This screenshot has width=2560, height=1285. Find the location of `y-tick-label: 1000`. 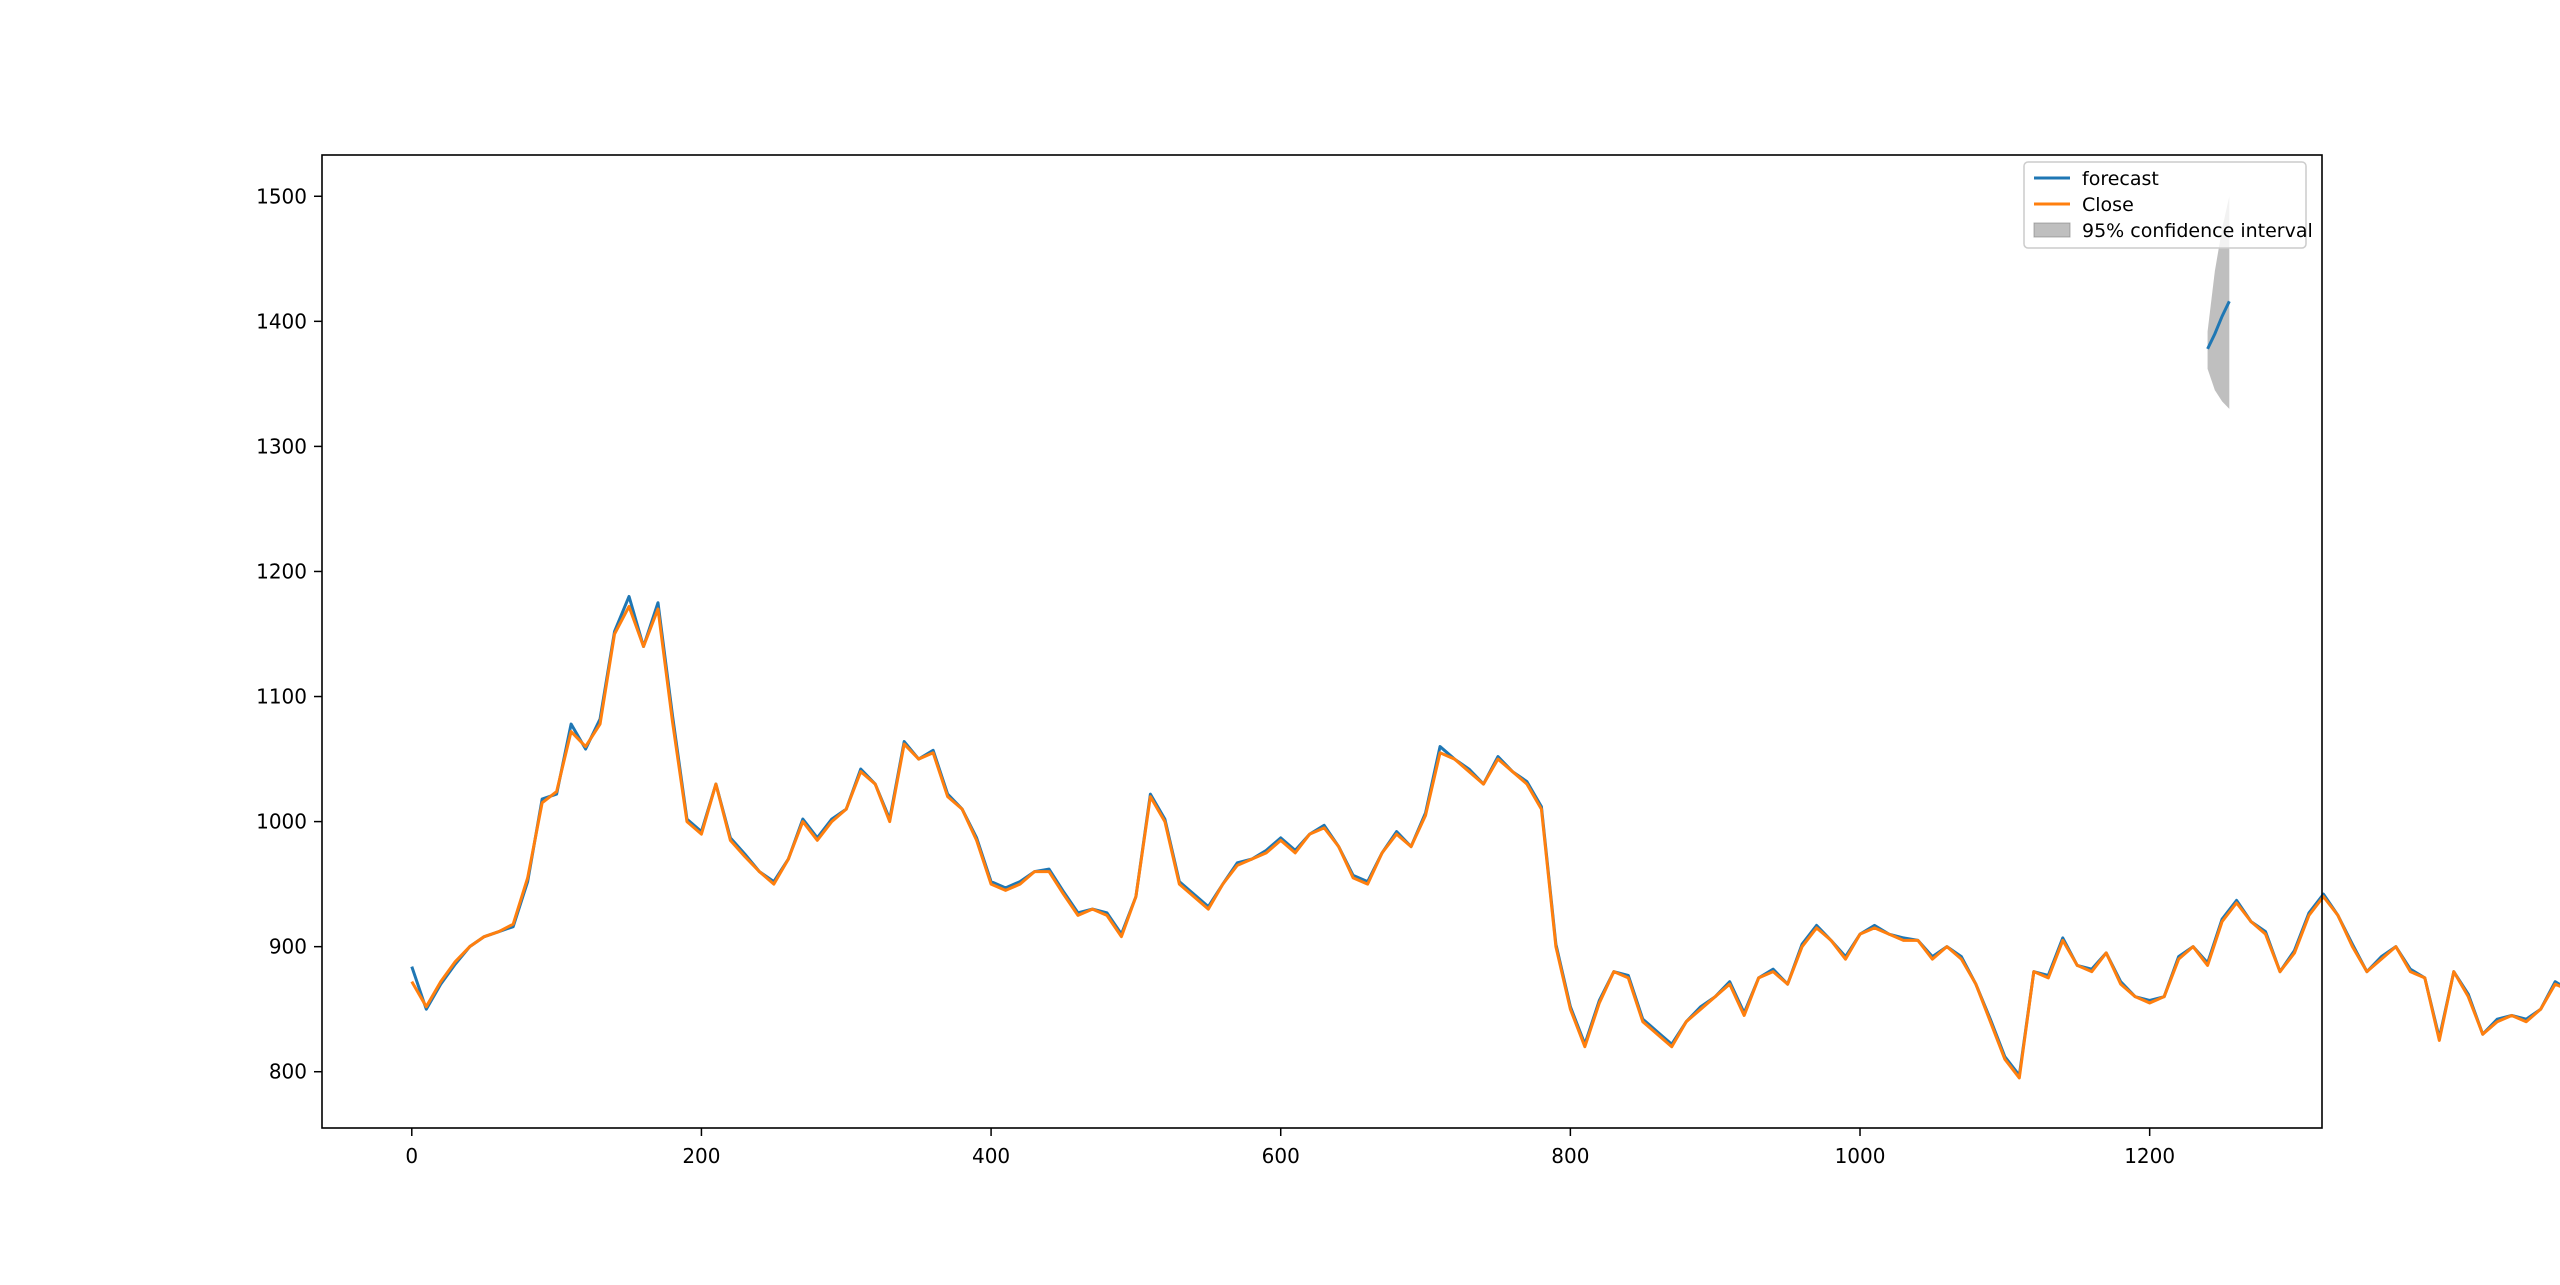

y-tick-label: 1000 is located at coordinates (281, 822).